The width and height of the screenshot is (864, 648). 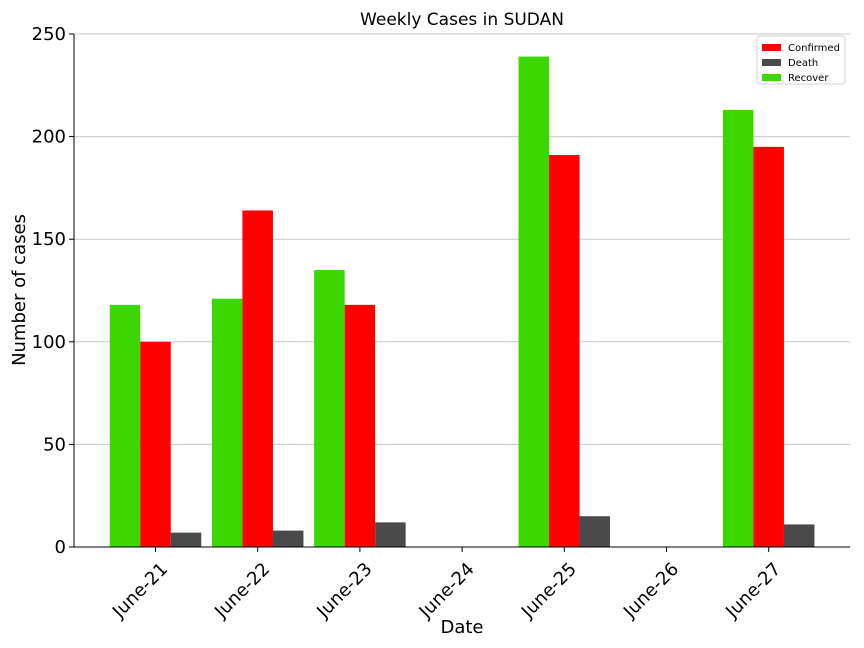 What do you see at coordinates (49, 137) in the screenshot?
I see `y-tick-label: 200` at bounding box center [49, 137].